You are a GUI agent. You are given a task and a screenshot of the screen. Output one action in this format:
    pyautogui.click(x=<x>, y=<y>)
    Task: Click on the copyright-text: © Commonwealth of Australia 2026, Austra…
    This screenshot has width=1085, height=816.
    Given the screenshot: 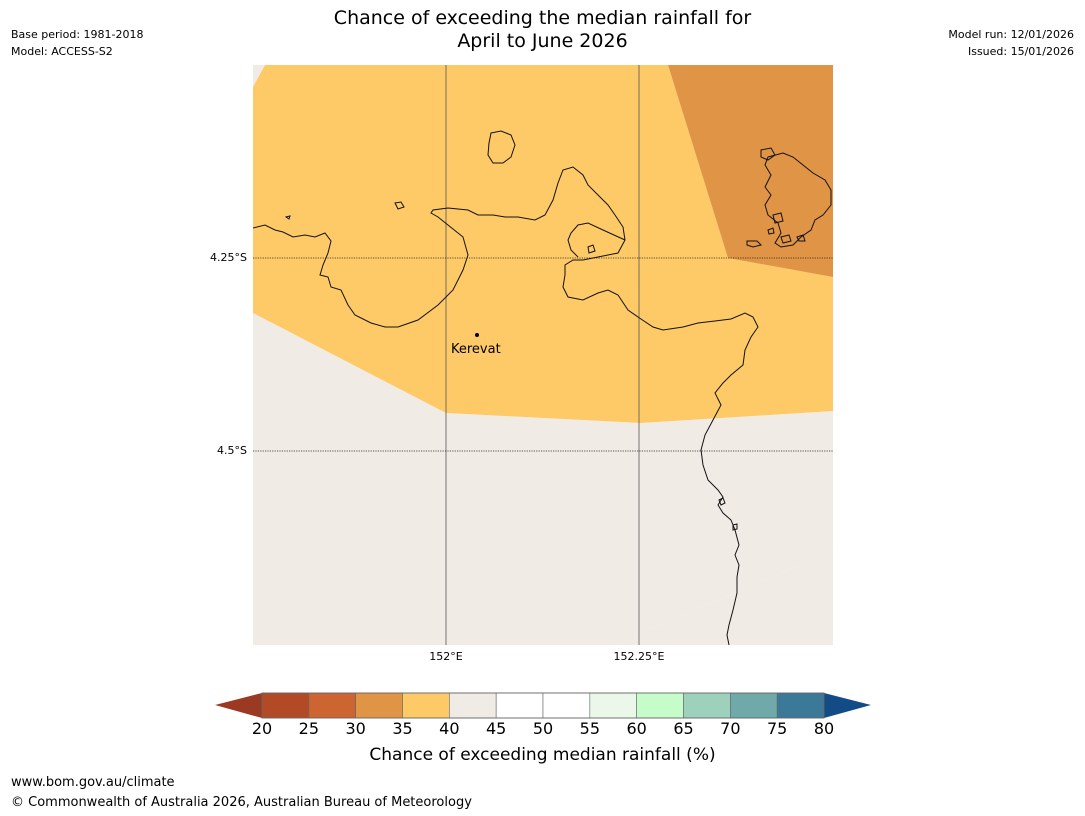 What is the action you would take?
    pyautogui.click(x=241, y=802)
    